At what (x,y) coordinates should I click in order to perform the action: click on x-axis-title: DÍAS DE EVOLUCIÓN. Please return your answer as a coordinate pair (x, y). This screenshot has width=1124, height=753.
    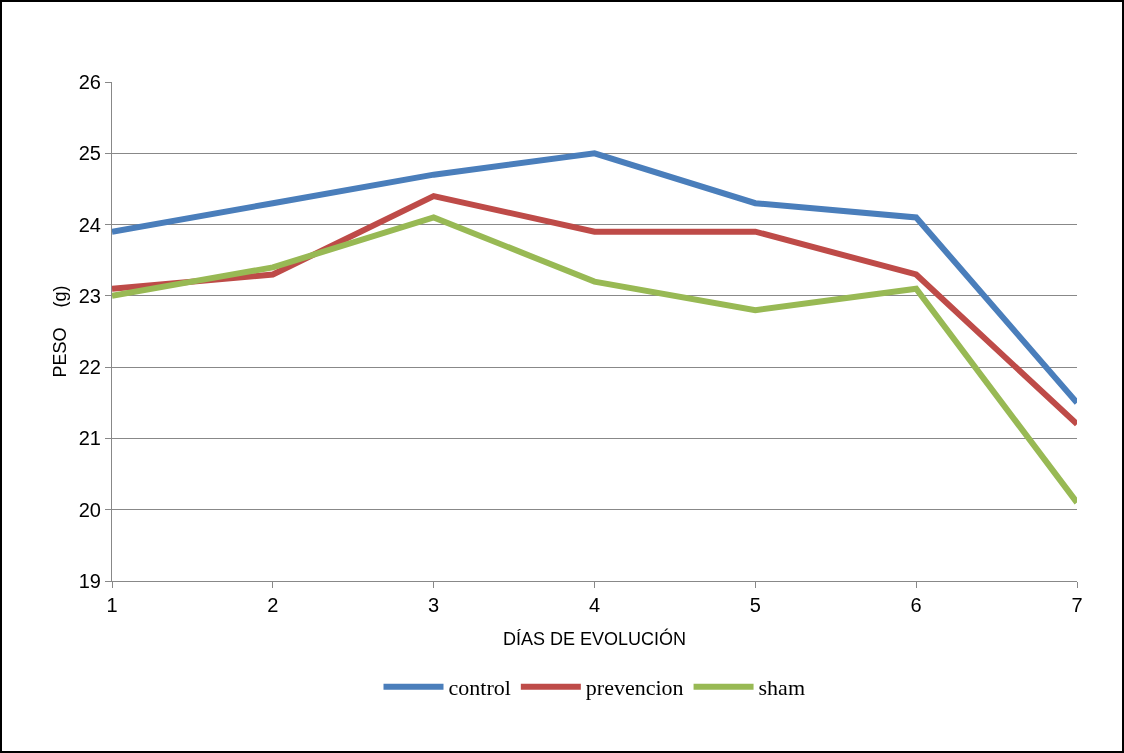
    Looking at the image, I should click on (594, 638).